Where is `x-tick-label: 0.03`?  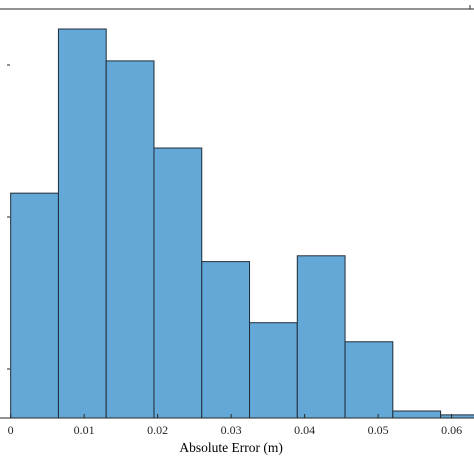
x-tick-label: 0.03 is located at coordinates (231, 430).